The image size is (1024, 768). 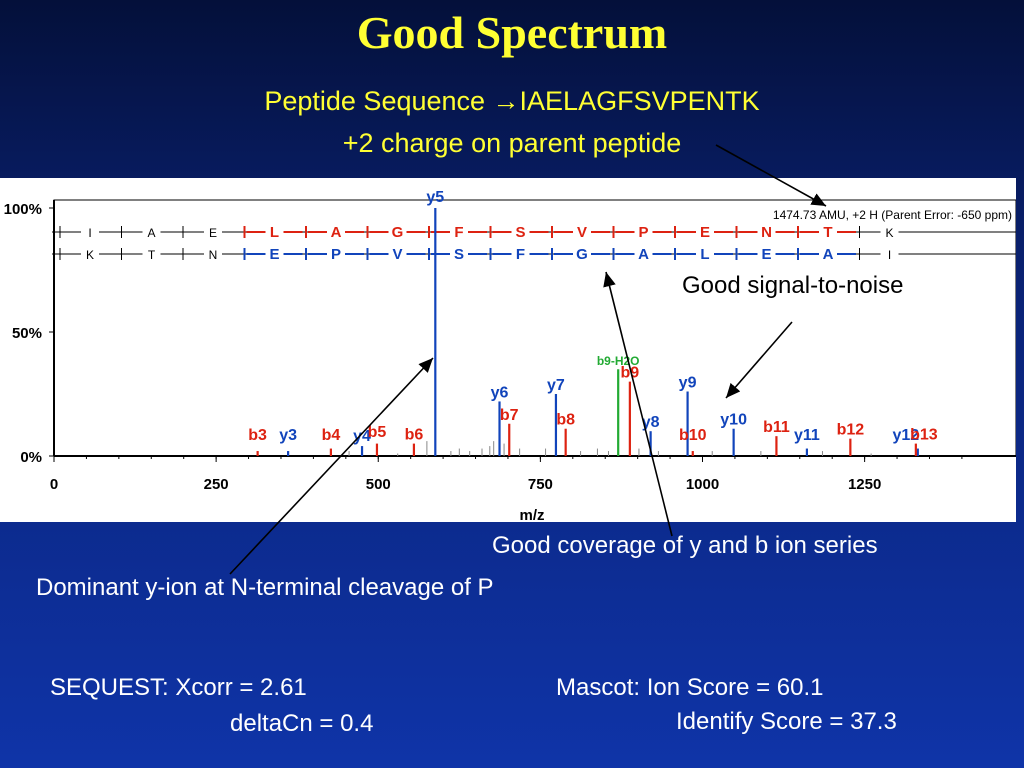 I want to click on coverage-annotation: Good coverage of y and b ion series, so click(x=685, y=545).